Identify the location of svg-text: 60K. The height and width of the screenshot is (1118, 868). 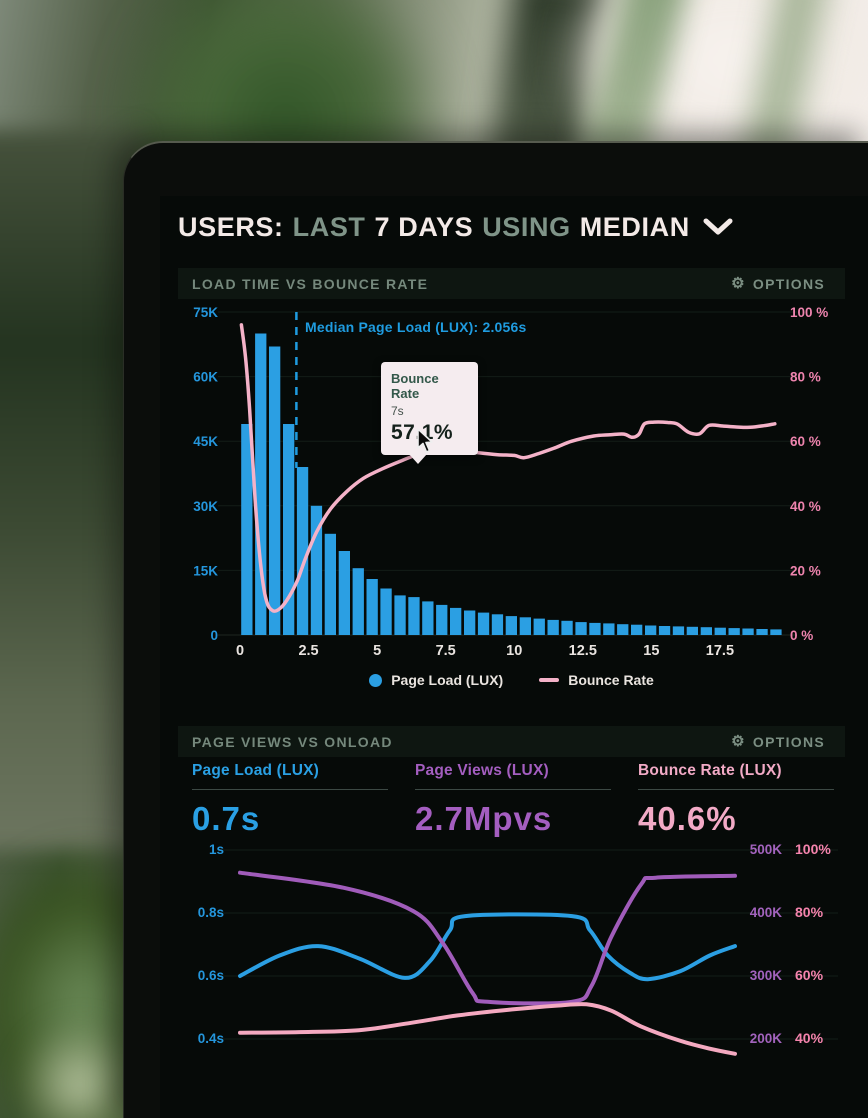
(205, 377).